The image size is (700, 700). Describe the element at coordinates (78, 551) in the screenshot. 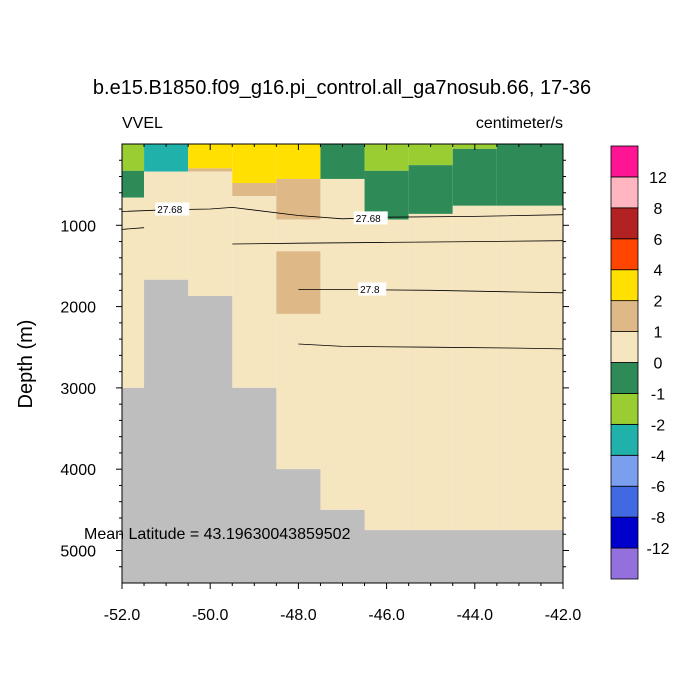

I see `y-tick-label-4: 5000` at that location.